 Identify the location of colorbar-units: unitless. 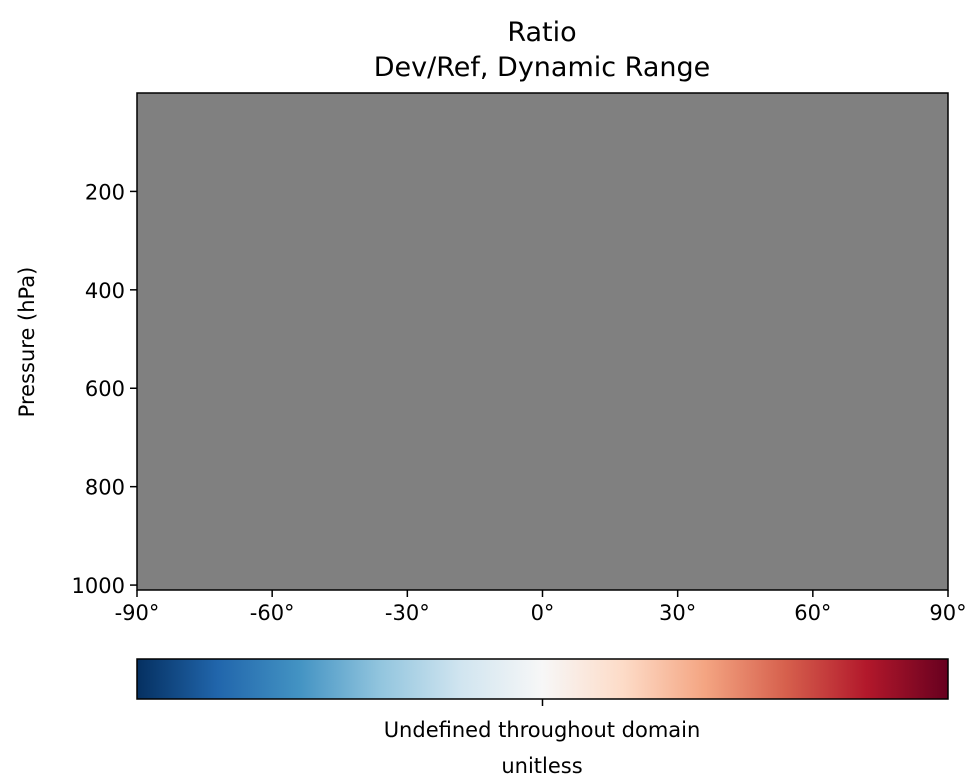
(541, 766).